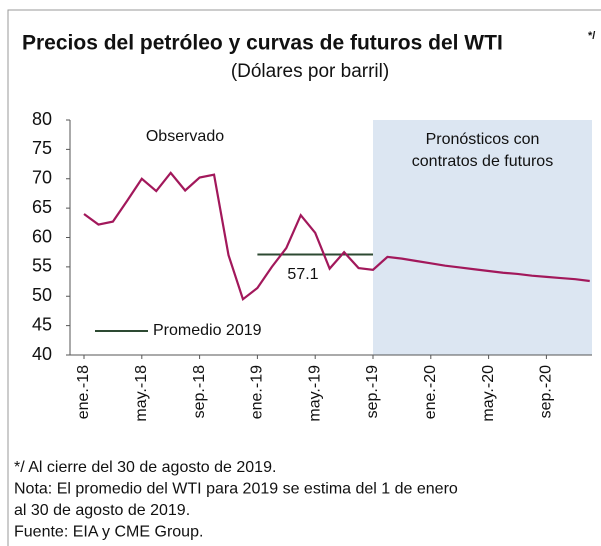 The image size is (601, 546). What do you see at coordinates (42, 119) in the screenshot?
I see `y-tick-label: 80` at bounding box center [42, 119].